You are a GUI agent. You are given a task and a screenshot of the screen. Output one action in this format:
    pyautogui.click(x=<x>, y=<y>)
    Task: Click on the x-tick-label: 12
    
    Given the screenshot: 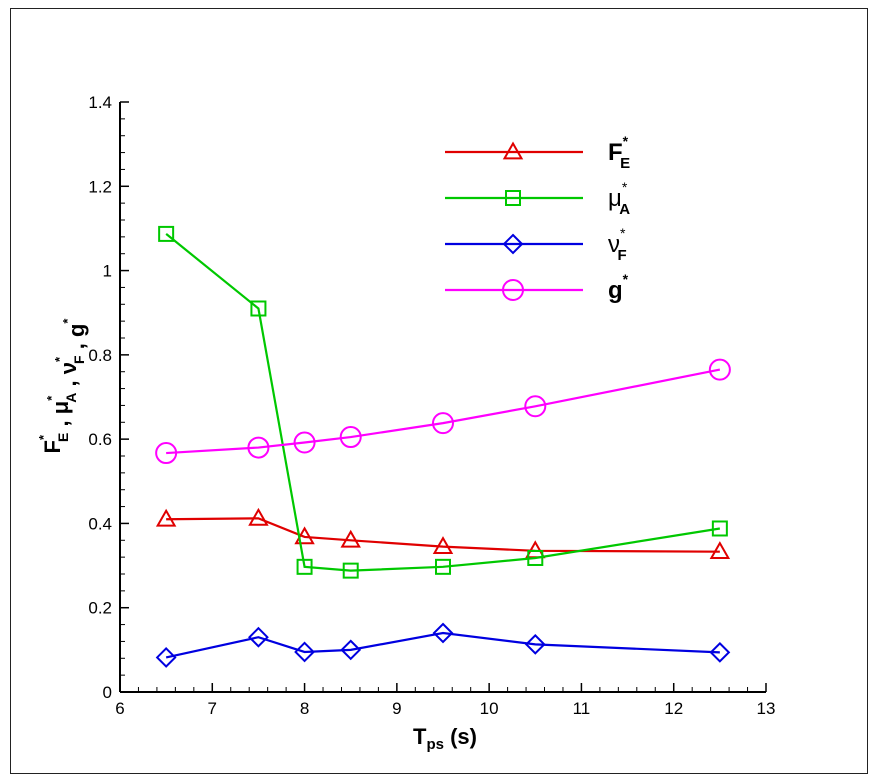 What is the action you would take?
    pyautogui.click(x=673, y=708)
    